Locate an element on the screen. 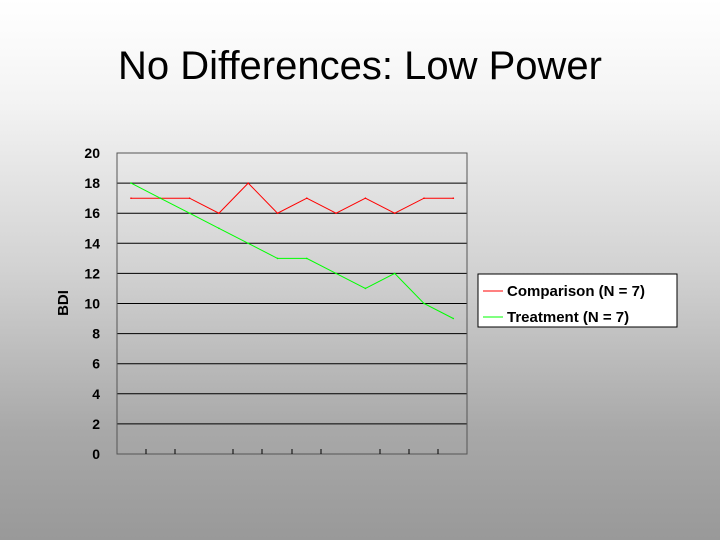 Image resolution: width=720 pixels, height=540 pixels. y-tick-label: 14 is located at coordinates (92, 243).